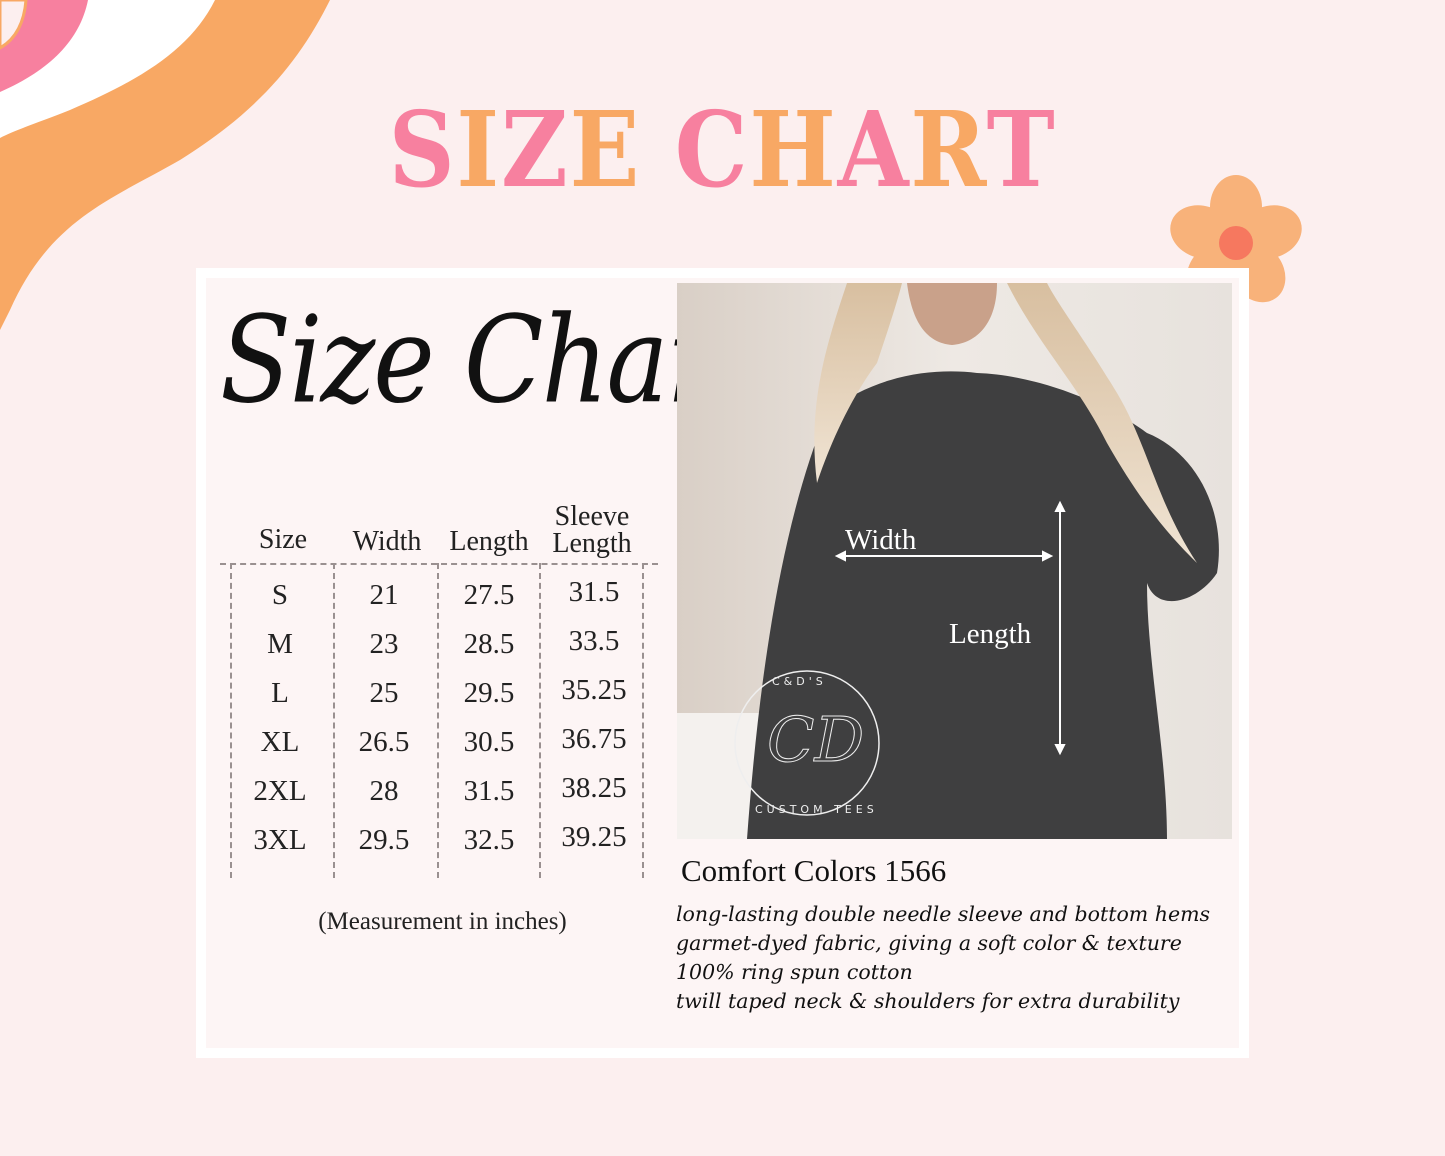  Describe the element at coordinates (594, 788) in the screenshot. I see `table-cell: 38.25` at that location.